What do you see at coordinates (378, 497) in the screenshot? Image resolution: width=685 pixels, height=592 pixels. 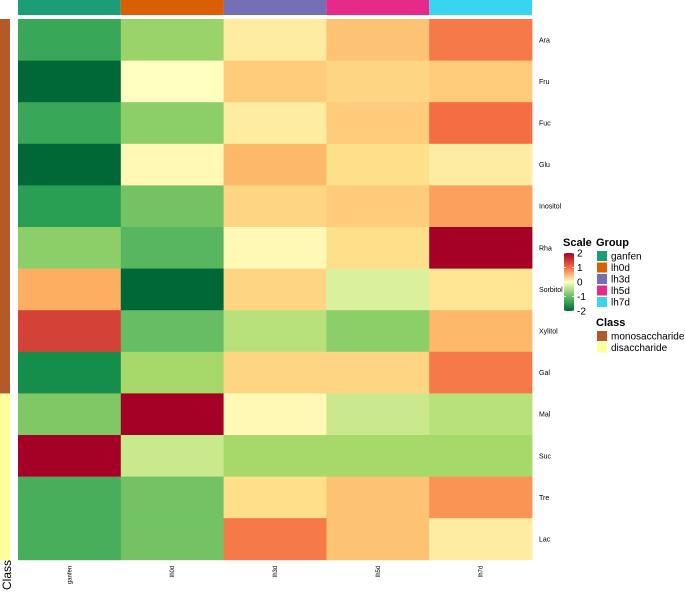 I see `cell-Tre-lh5d` at bounding box center [378, 497].